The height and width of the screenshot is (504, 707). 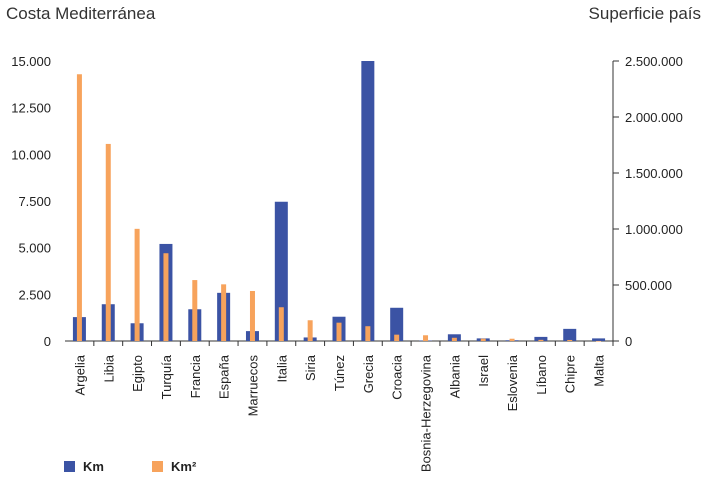 I want to click on right-tick-label: 2.000.000, so click(x=654, y=117).